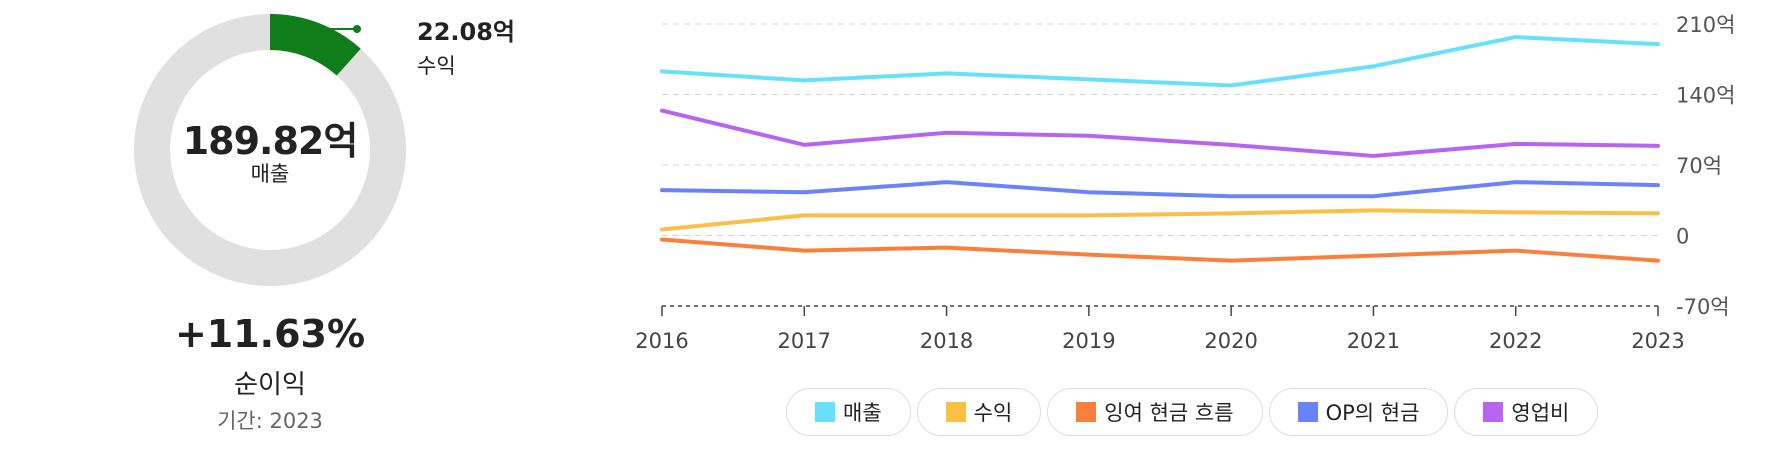 This screenshot has height=458, width=1788. I want to click on callout-dot, so click(357, 29).